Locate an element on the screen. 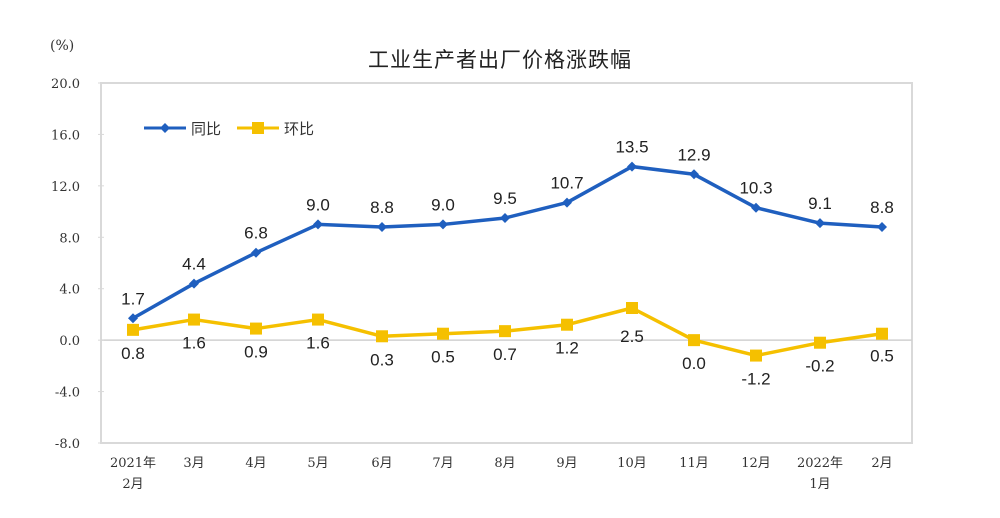  data-label-yoy: 13.5 is located at coordinates (631, 147).